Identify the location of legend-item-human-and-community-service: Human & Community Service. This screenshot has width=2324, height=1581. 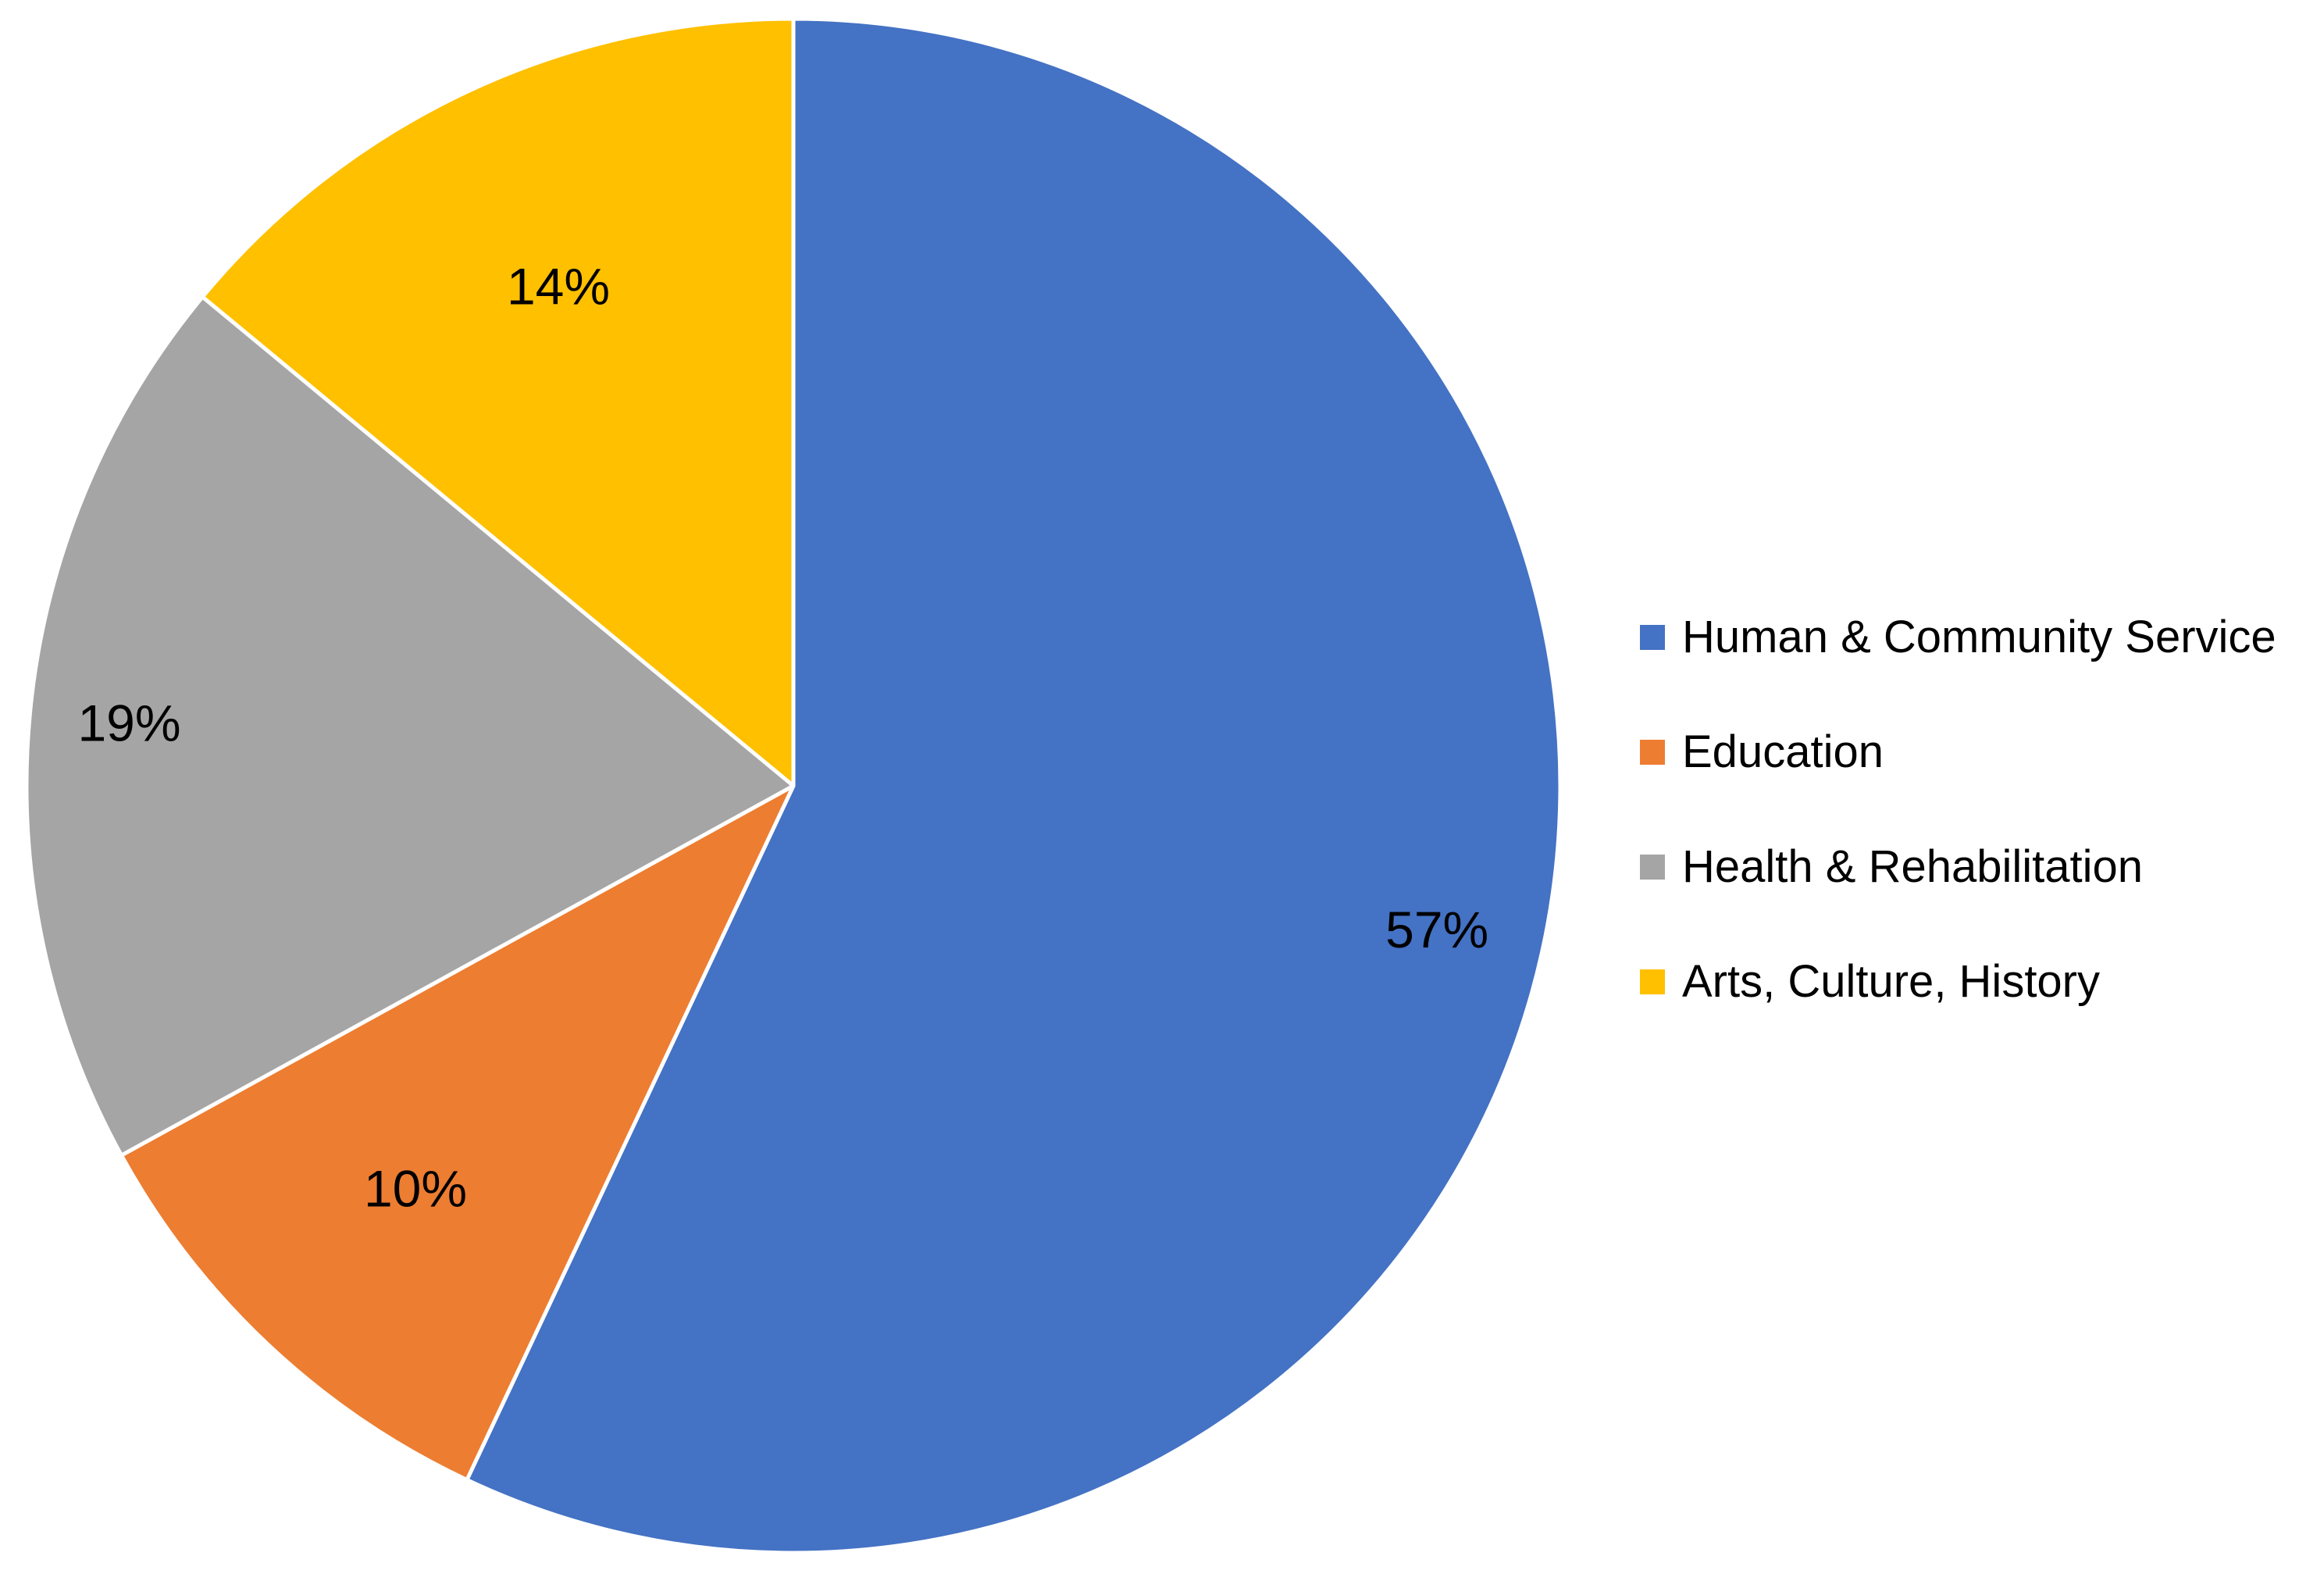
(1958, 637).